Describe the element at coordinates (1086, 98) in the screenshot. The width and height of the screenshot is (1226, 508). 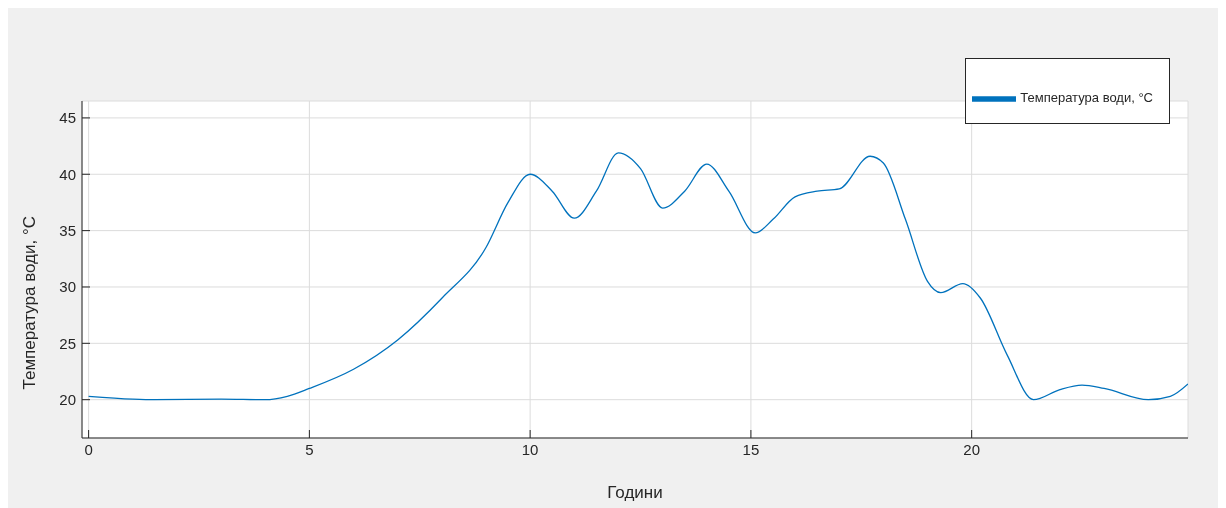
I see `legend-label: Температура води, °C` at that location.